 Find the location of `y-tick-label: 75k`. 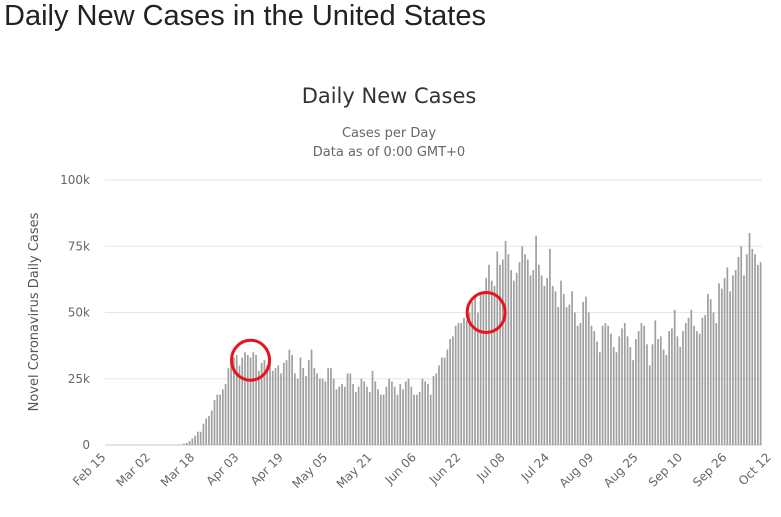

y-tick-label: 75k is located at coordinates (79, 246).